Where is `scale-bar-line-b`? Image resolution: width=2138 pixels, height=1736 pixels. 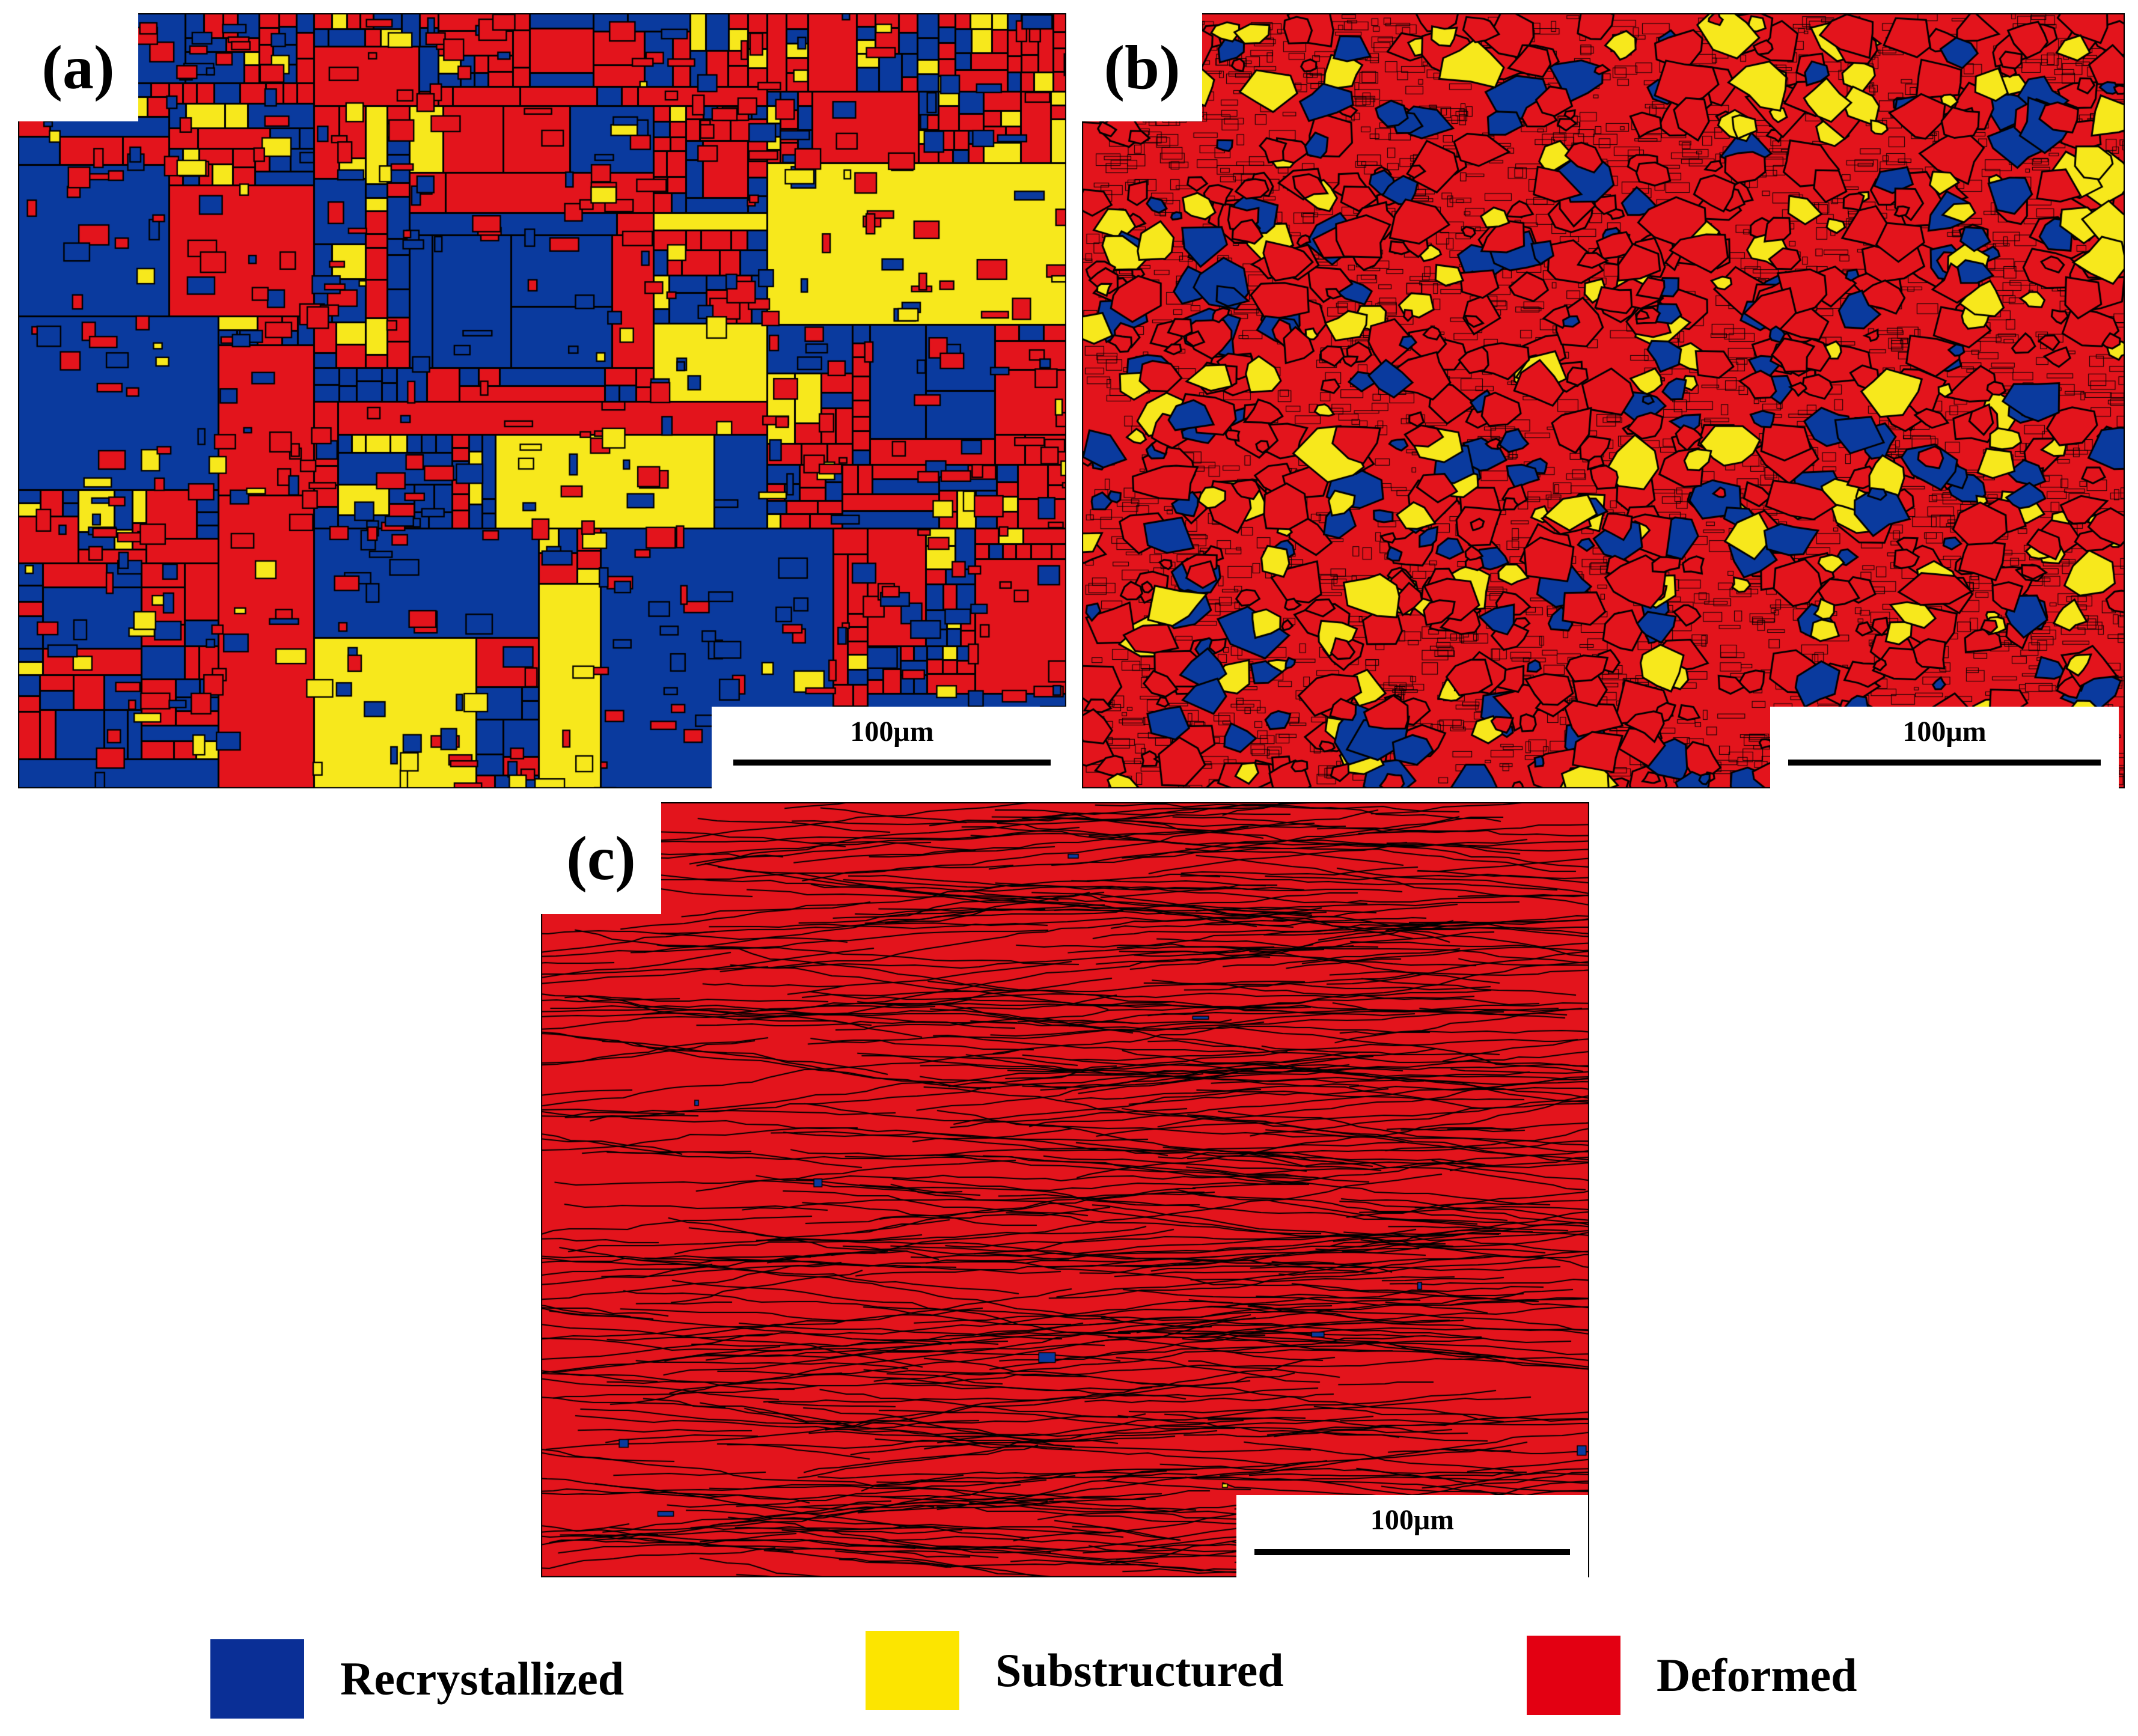
scale-bar-line-b is located at coordinates (1944, 763).